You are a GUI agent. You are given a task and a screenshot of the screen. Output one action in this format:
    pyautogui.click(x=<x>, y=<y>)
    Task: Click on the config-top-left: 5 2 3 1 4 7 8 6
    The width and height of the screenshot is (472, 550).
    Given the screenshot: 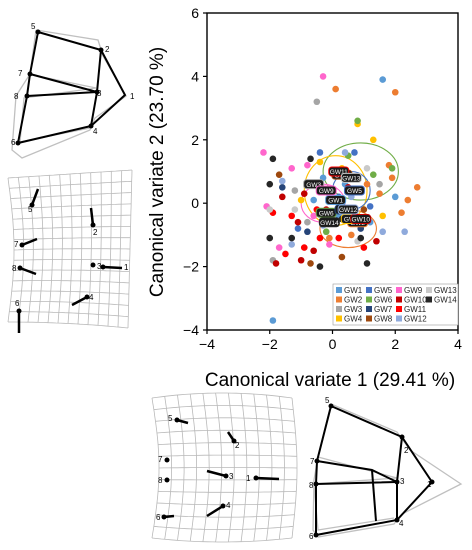 What is the action you would take?
    pyautogui.click(x=73, y=90)
    